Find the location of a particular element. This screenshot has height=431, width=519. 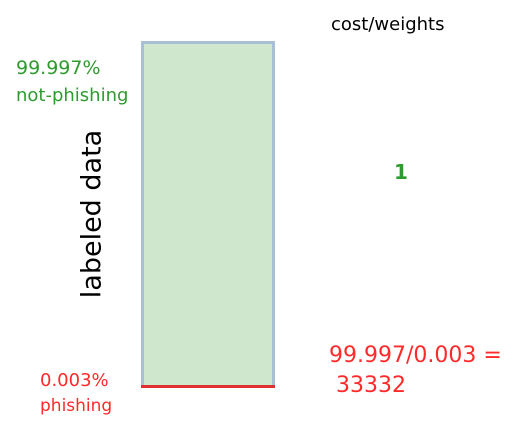

phishing-weight-value: 33332 is located at coordinates (371, 385).